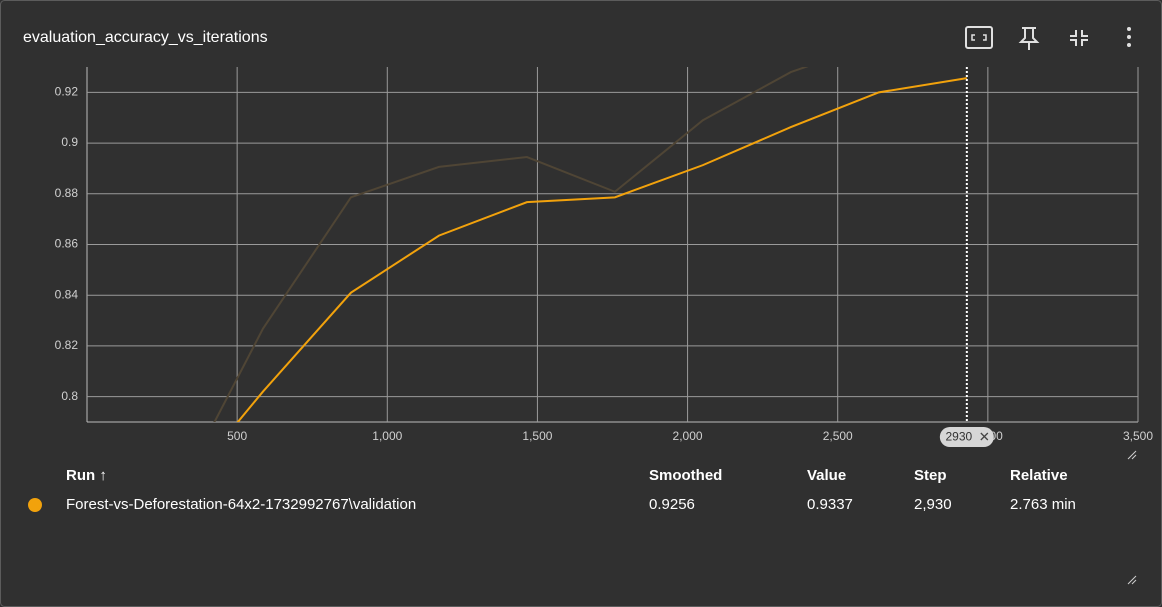 Image resolution: width=1162 pixels, height=607 pixels. Describe the element at coordinates (838, 436) in the screenshot. I see `x-tick-label: 2,500` at that location.